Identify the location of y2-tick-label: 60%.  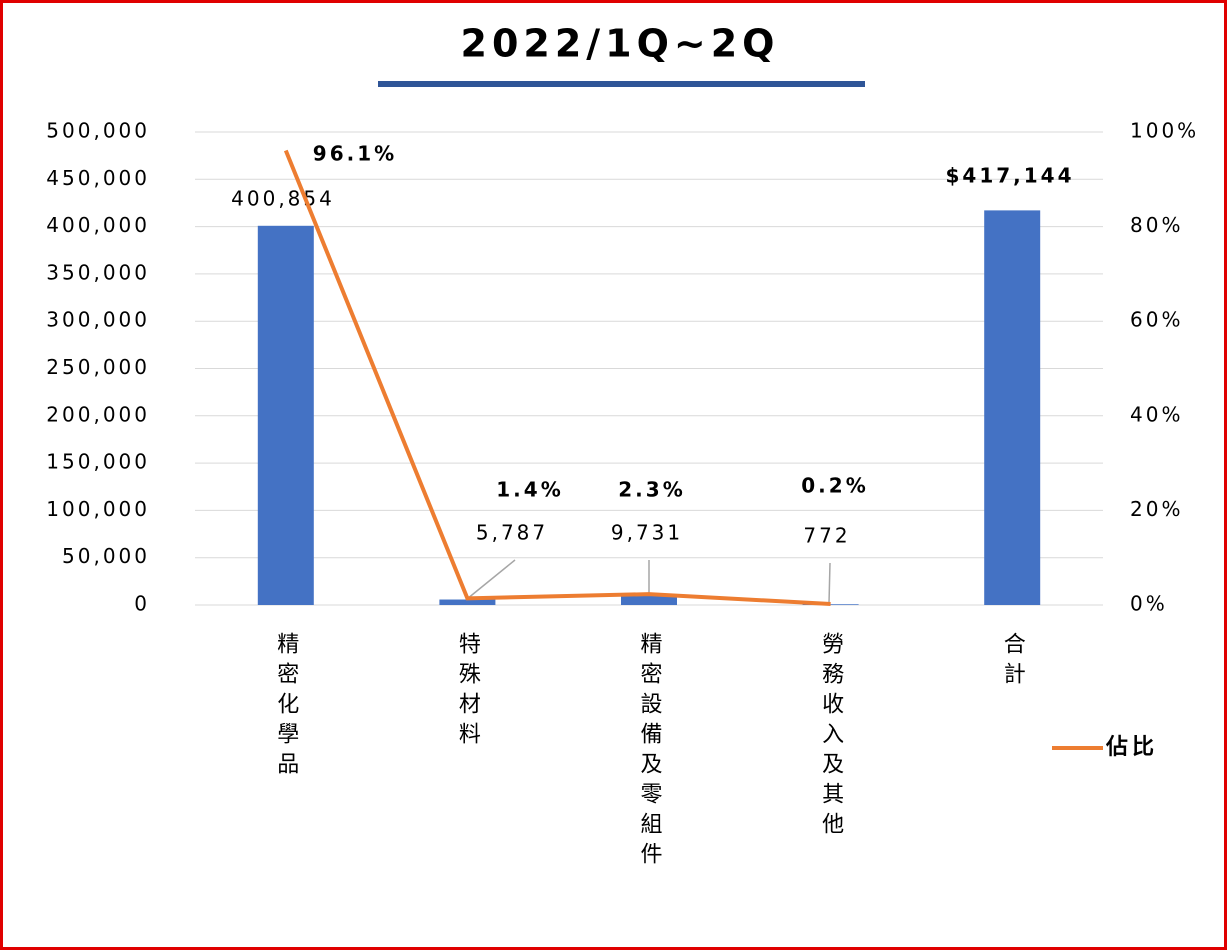
(1156, 320).